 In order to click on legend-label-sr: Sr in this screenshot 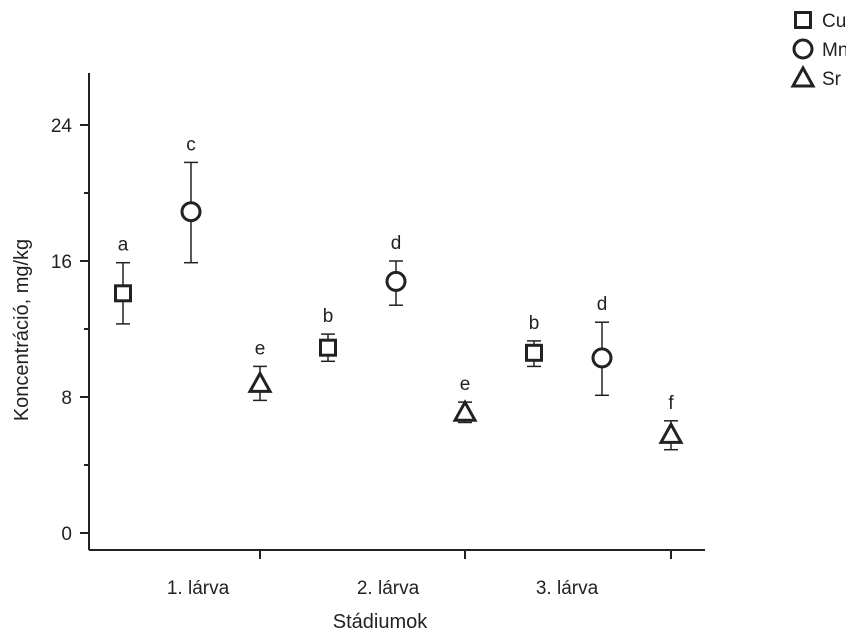, I will do `click(832, 79)`.